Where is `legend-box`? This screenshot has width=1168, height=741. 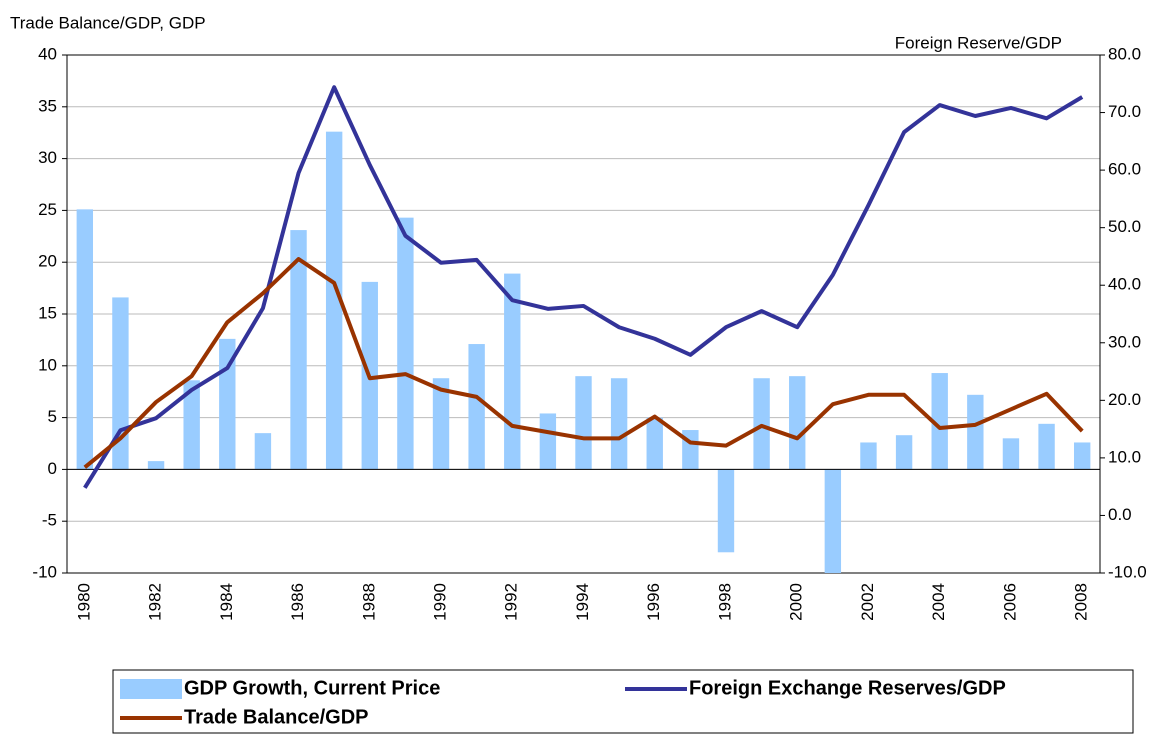
legend-box is located at coordinates (623, 701).